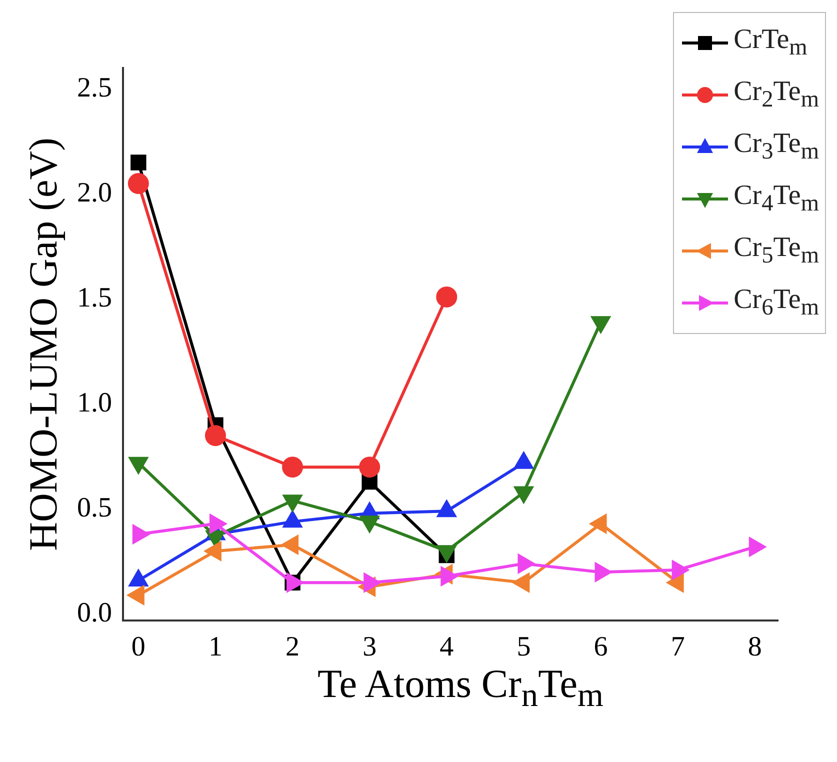 The width and height of the screenshot is (837, 762). Describe the element at coordinates (755, 647) in the screenshot. I see `x-tick-label: 8` at that location.